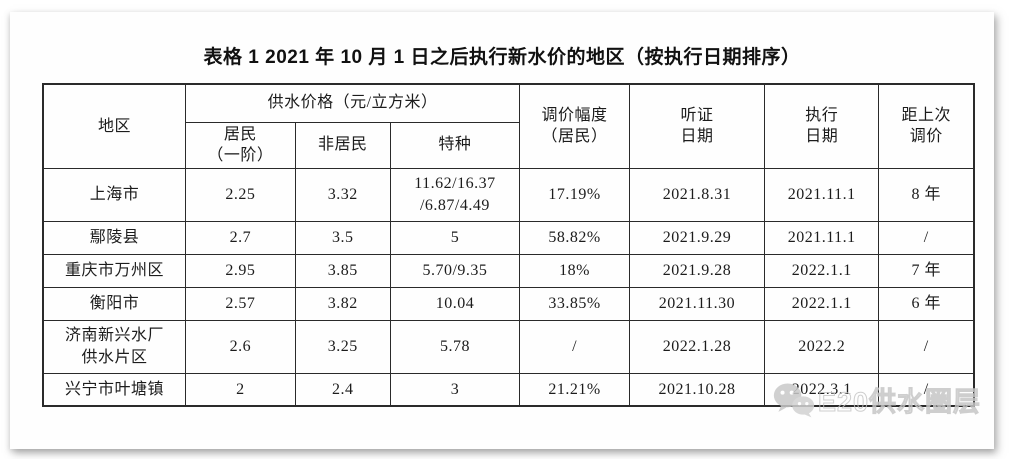 This screenshot has height=459, width=1013. I want to click on cell-region: 兴宁市叶塘镇, so click(114, 389).